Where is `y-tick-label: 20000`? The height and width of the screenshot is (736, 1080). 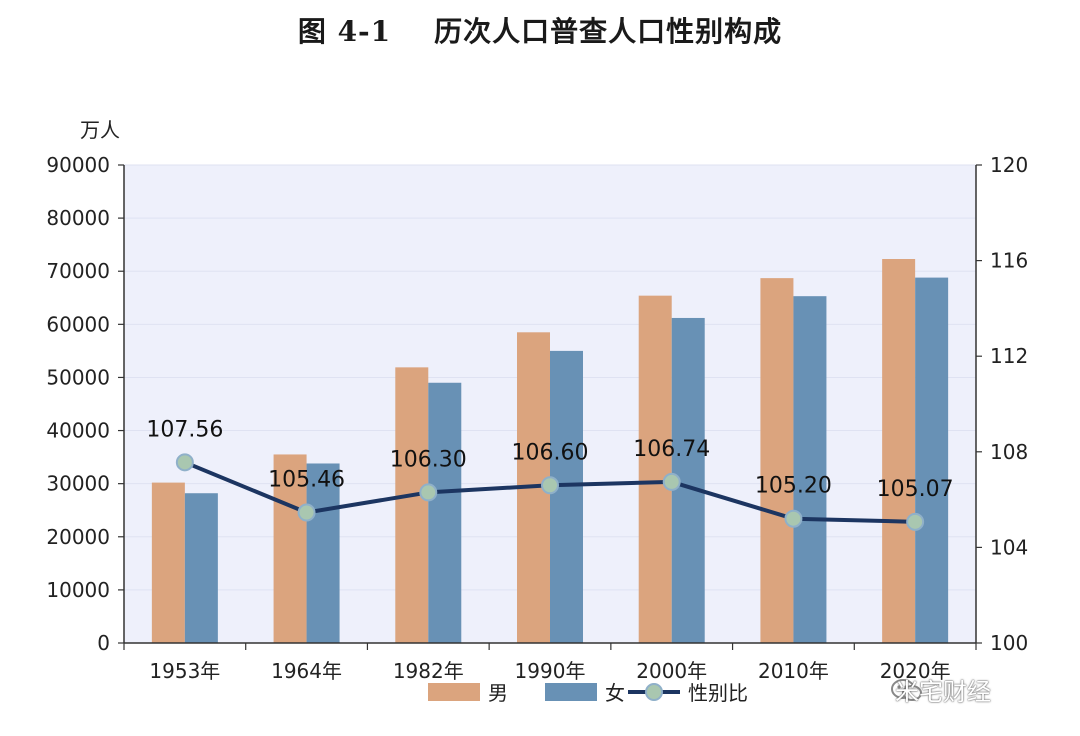 y-tick-label: 20000 is located at coordinates (78, 537).